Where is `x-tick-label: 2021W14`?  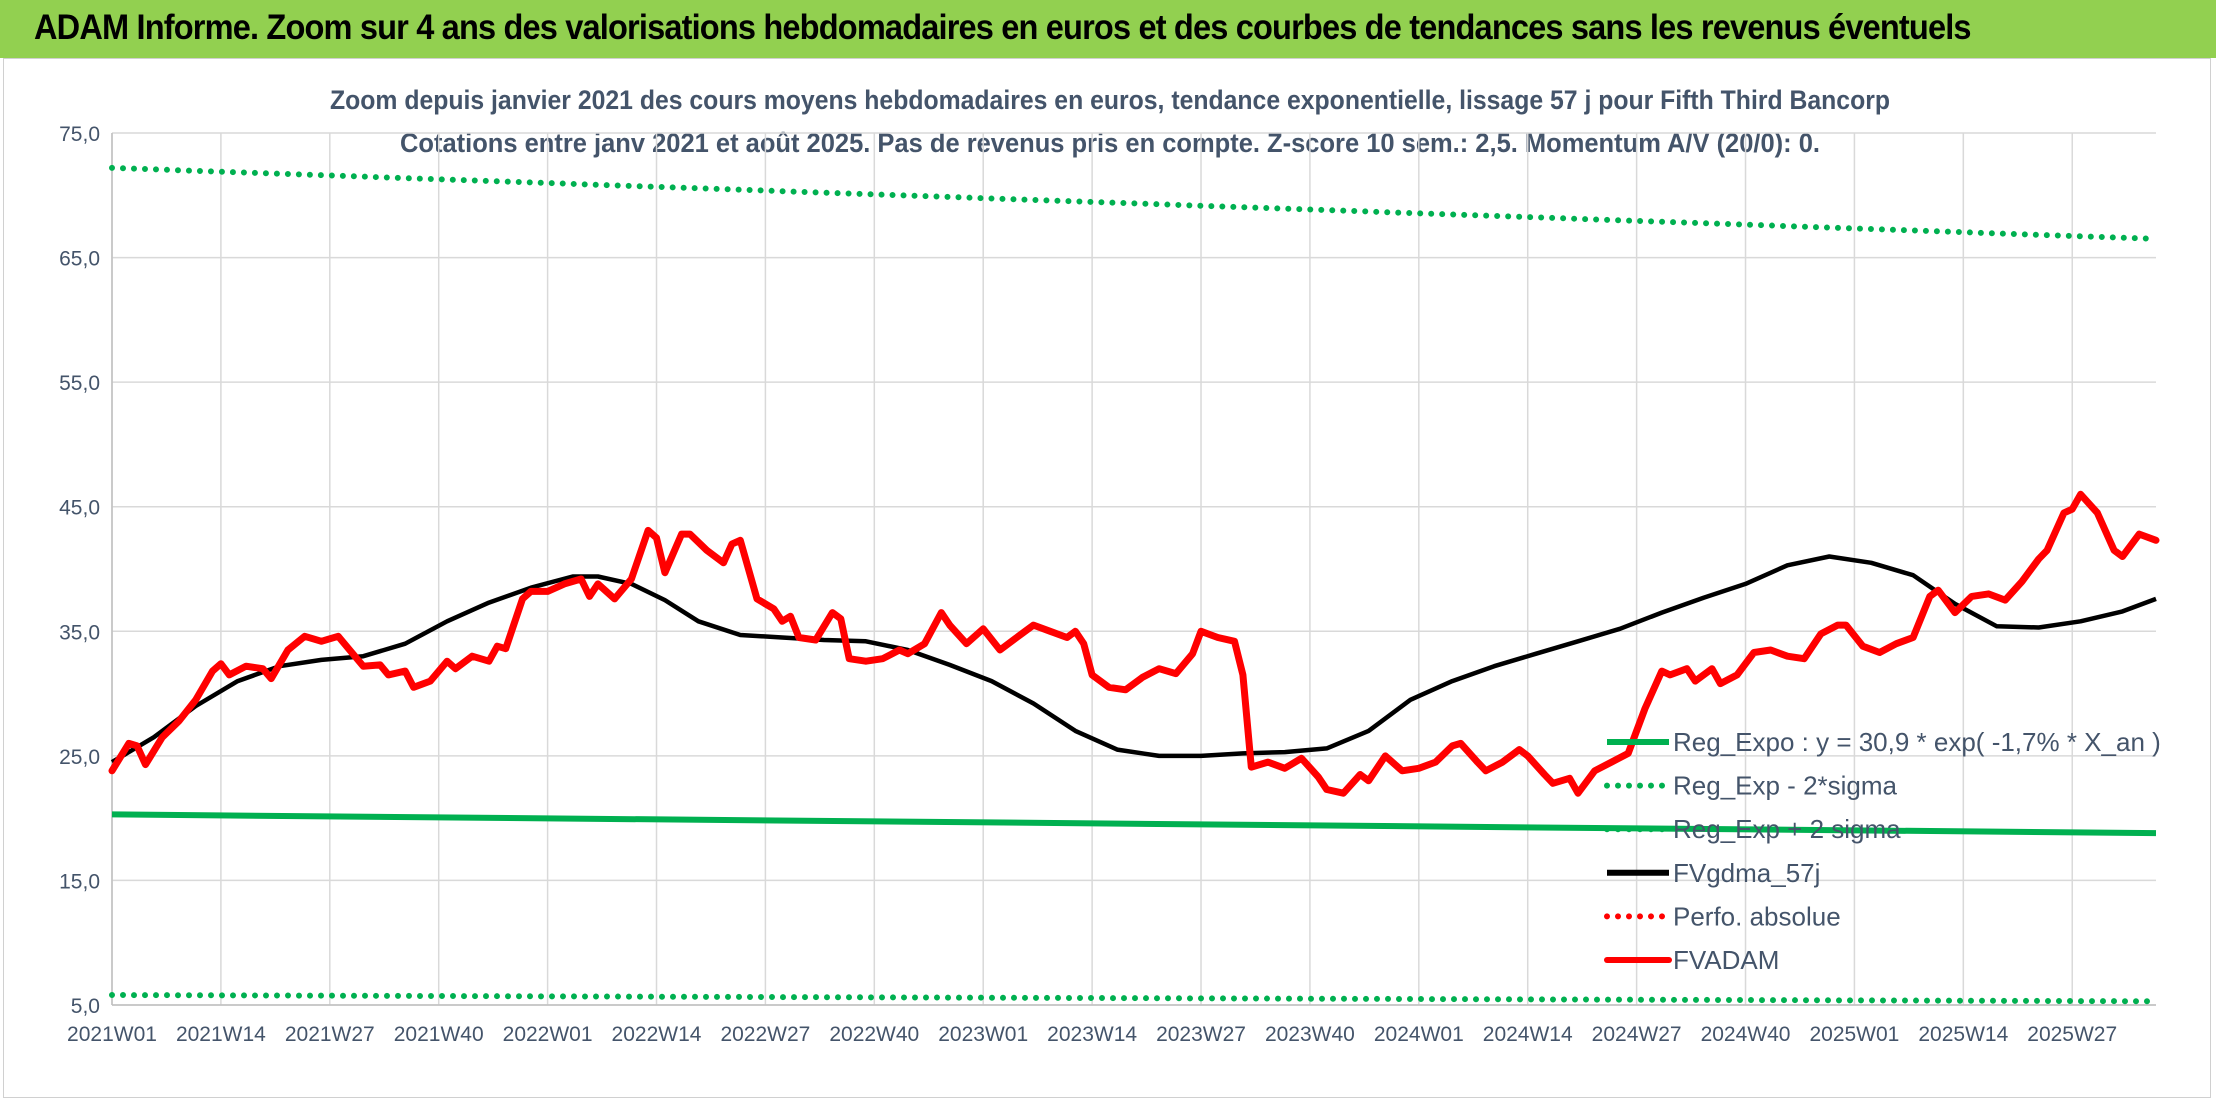
x-tick-label: 2021W14 is located at coordinates (221, 1034).